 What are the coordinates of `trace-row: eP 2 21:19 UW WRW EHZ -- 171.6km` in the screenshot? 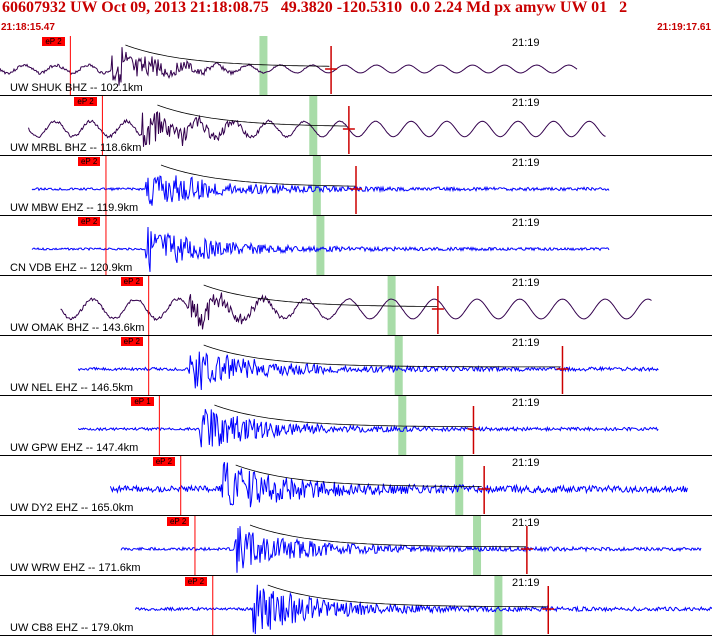 It's located at (356, 546).